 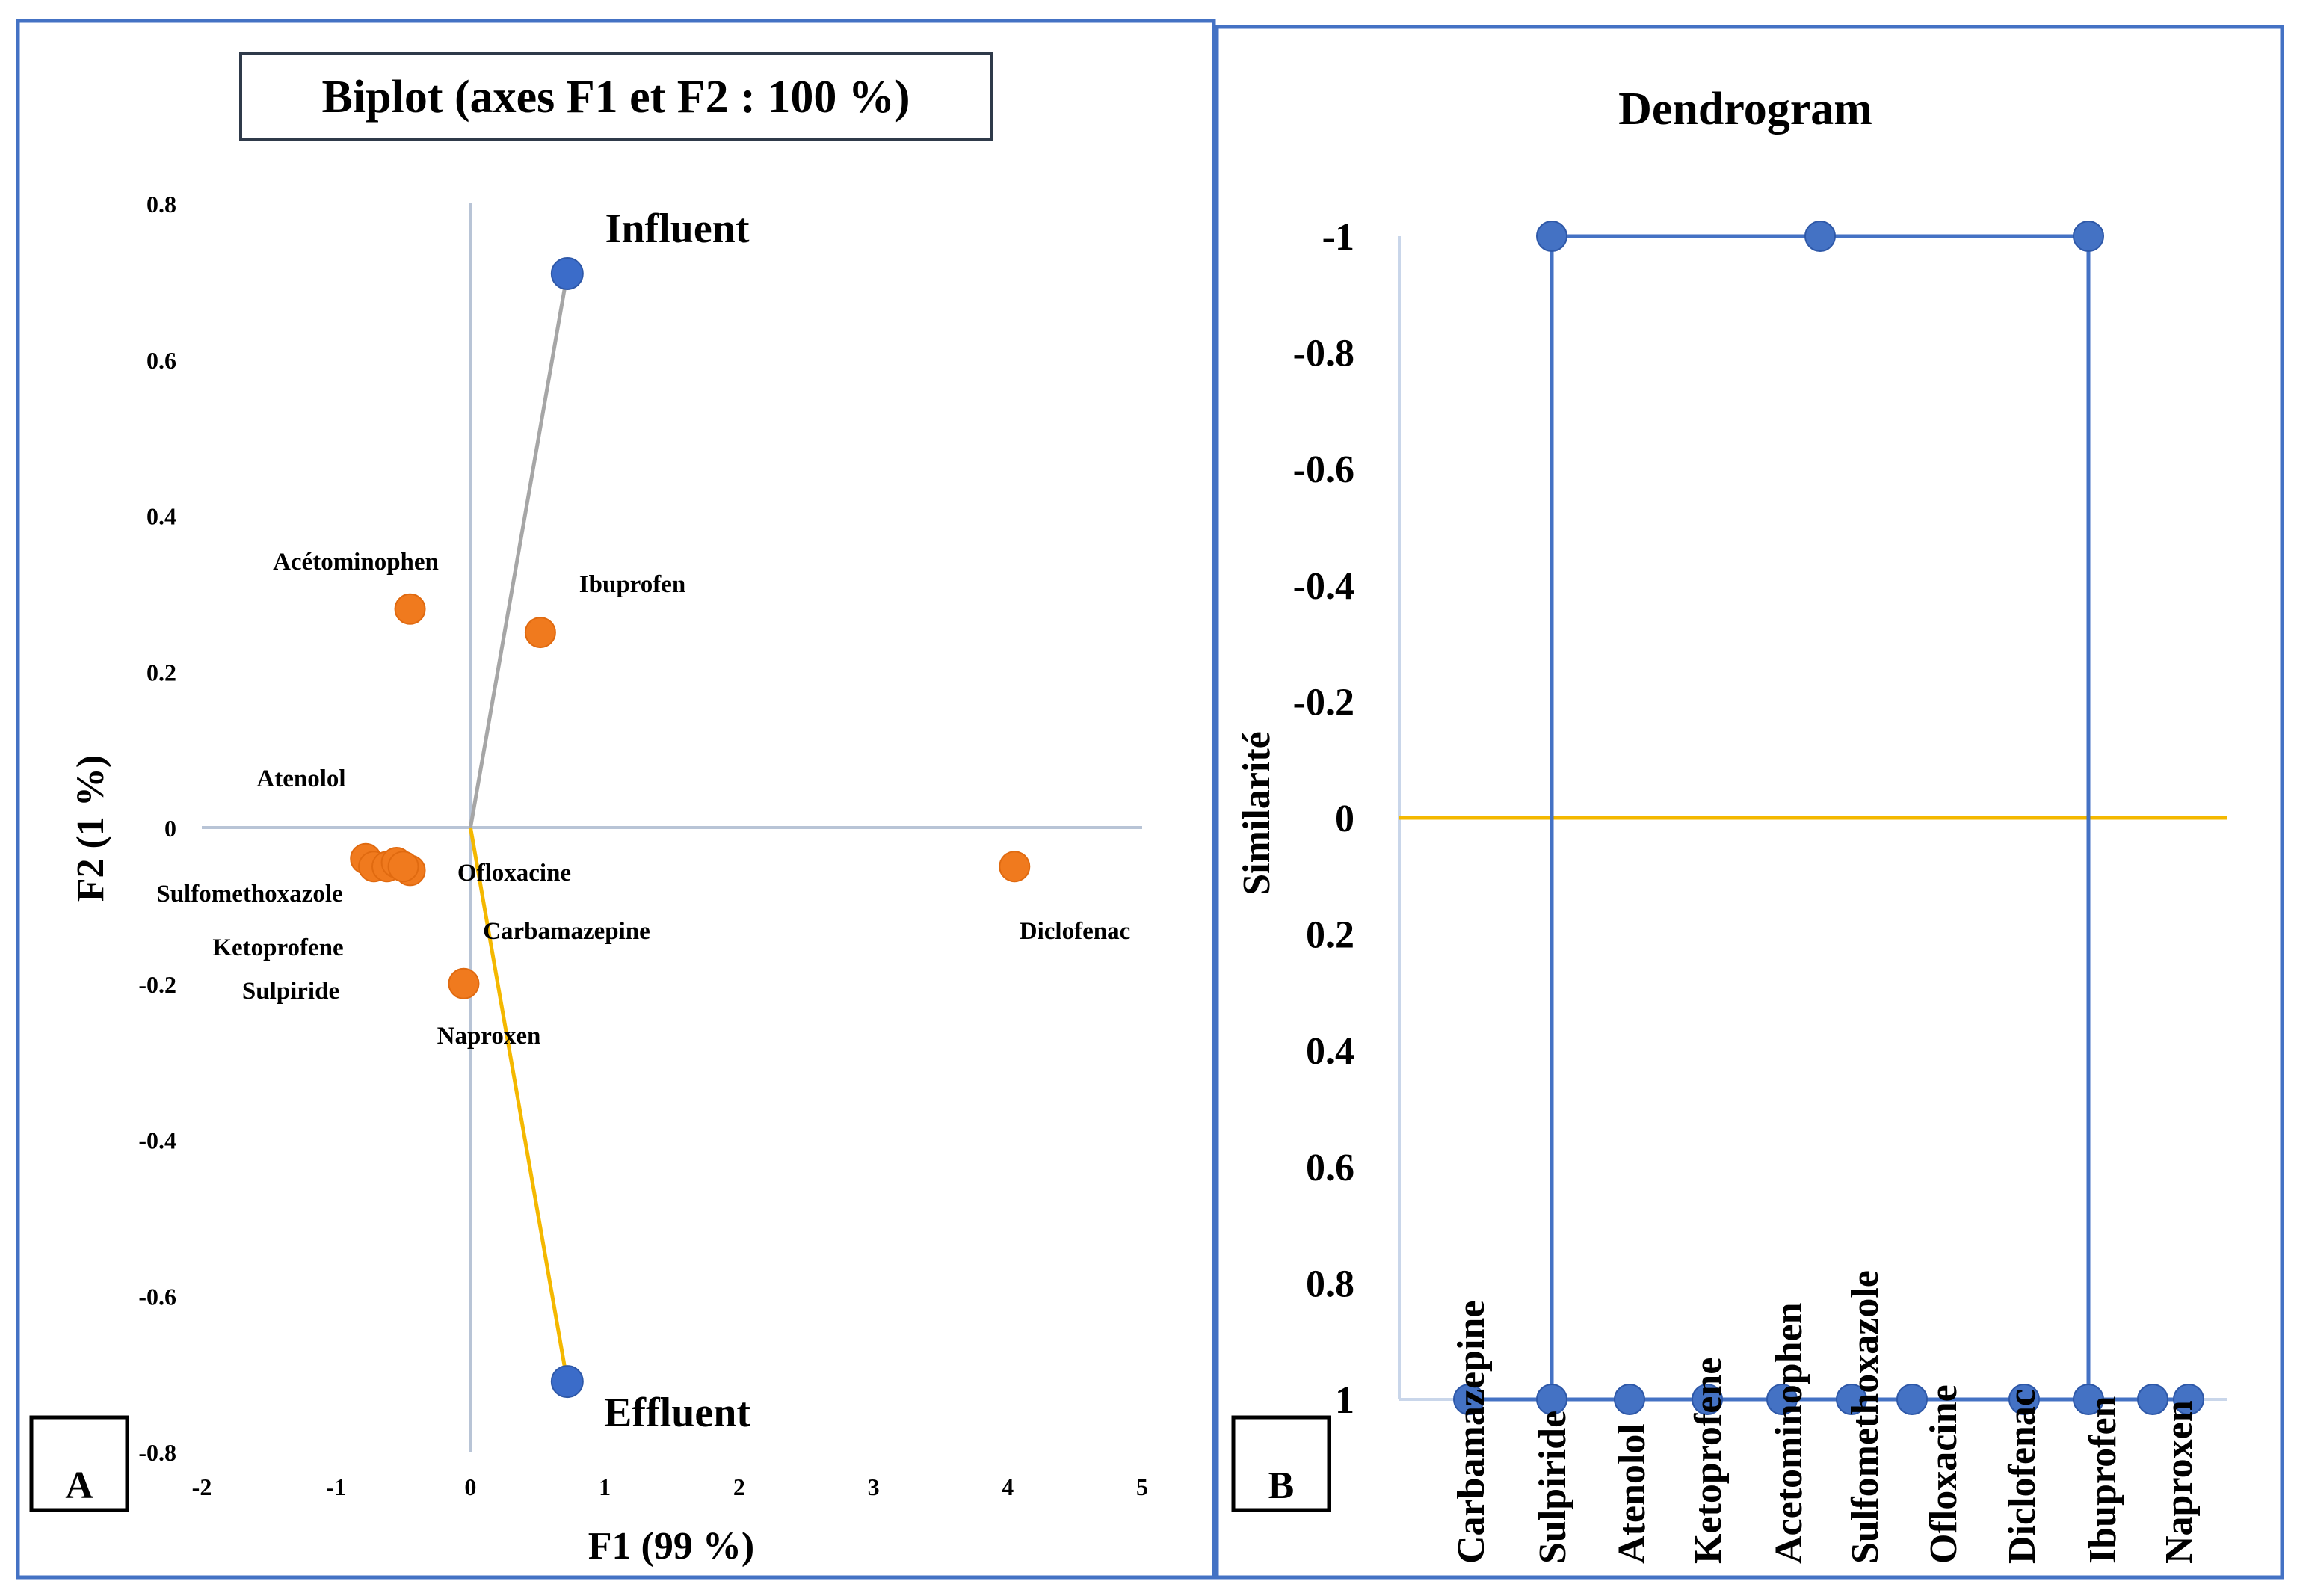 What do you see at coordinates (671, 1546) in the screenshot?
I see `panel-a-xlabel: F1 (99 %)` at bounding box center [671, 1546].